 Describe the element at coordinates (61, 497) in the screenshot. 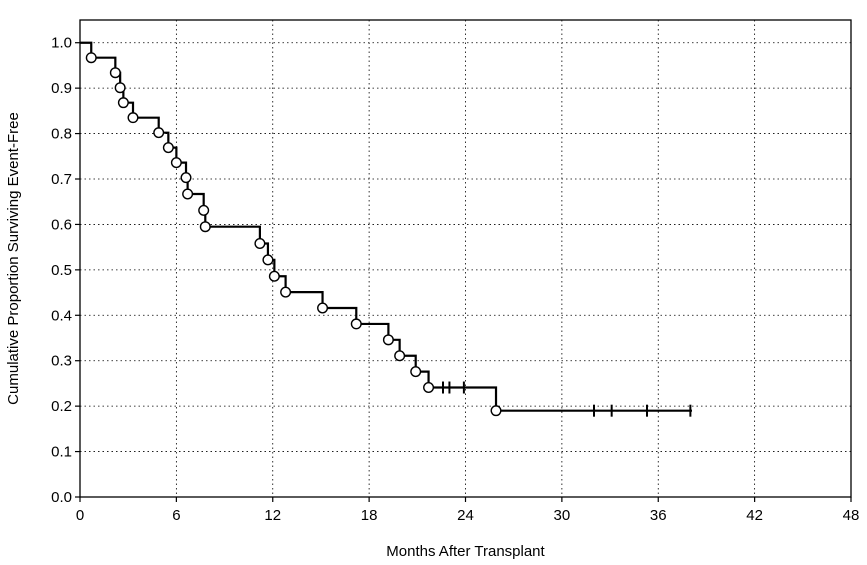

I see `y-tick-label: 0.0` at that location.